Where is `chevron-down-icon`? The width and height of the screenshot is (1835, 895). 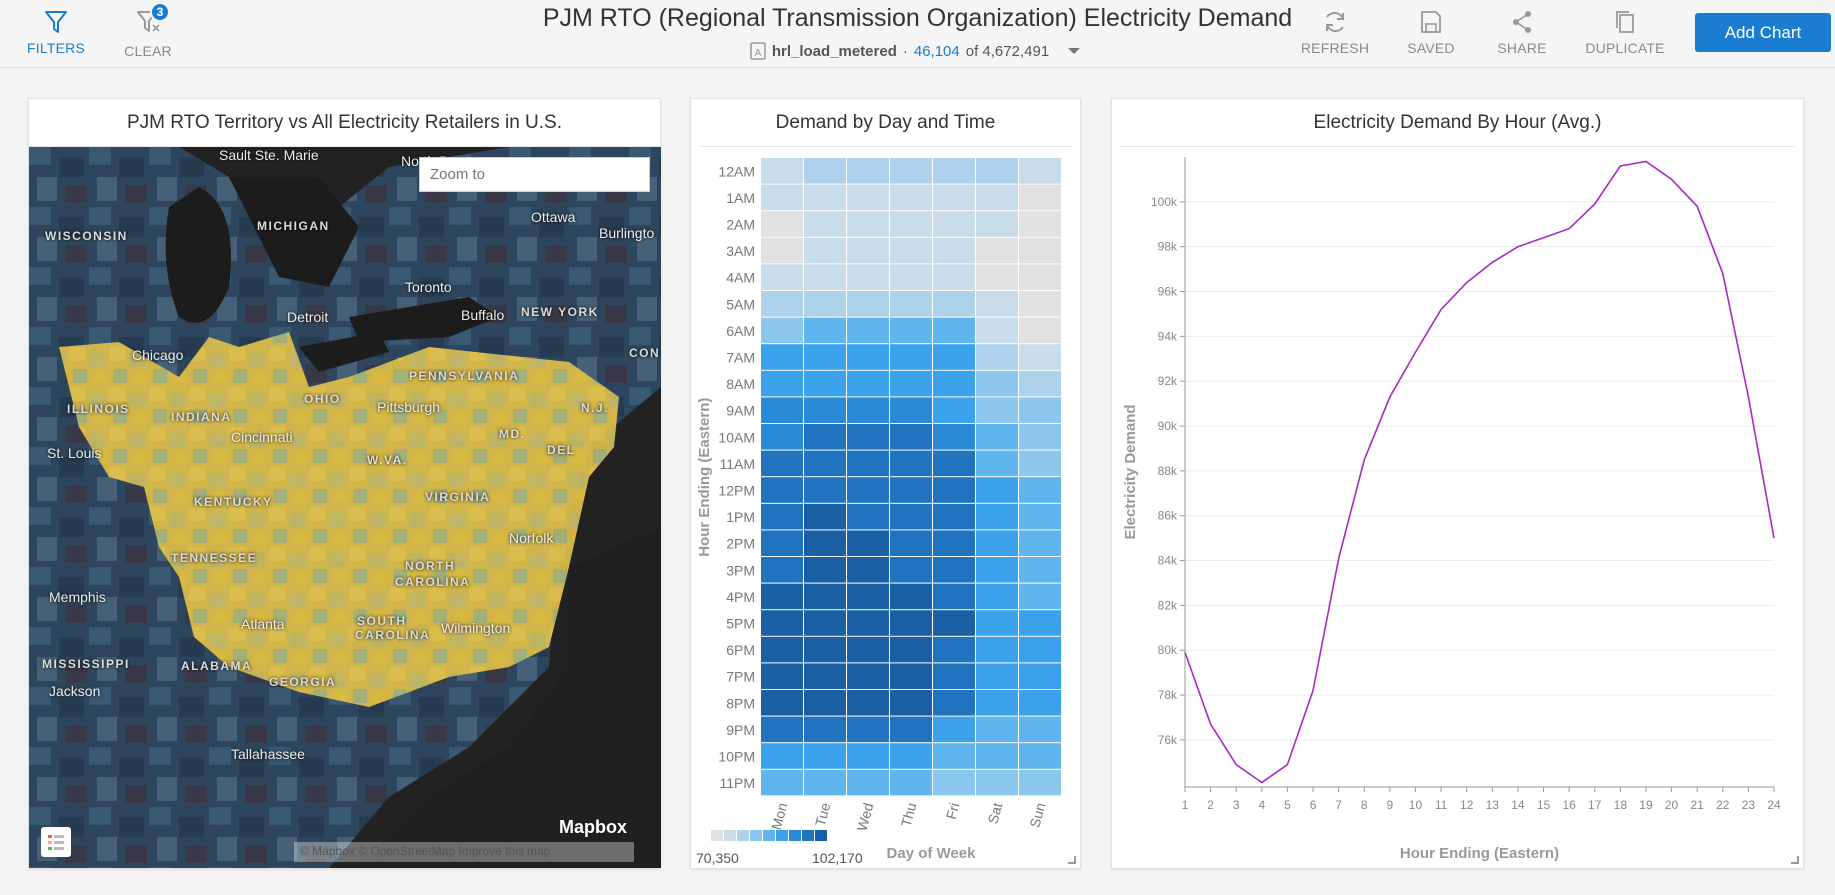
chevron-down-icon is located at coordinates (1074, 51).